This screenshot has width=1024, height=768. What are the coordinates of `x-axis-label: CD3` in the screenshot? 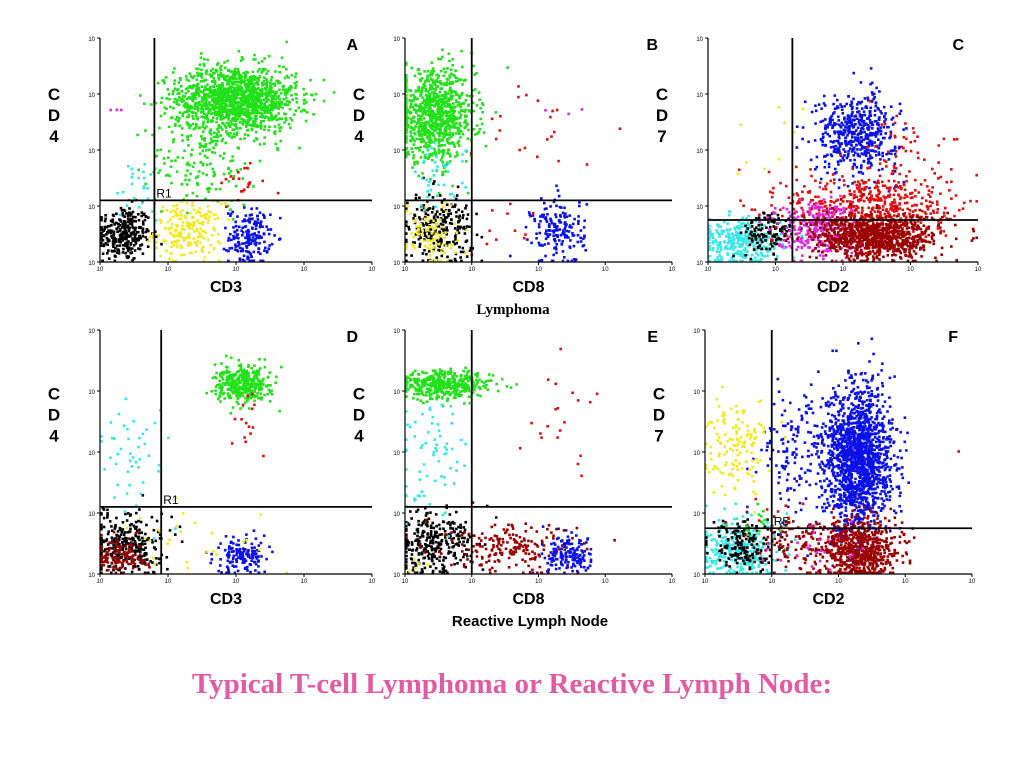 It's located at (226, 287).